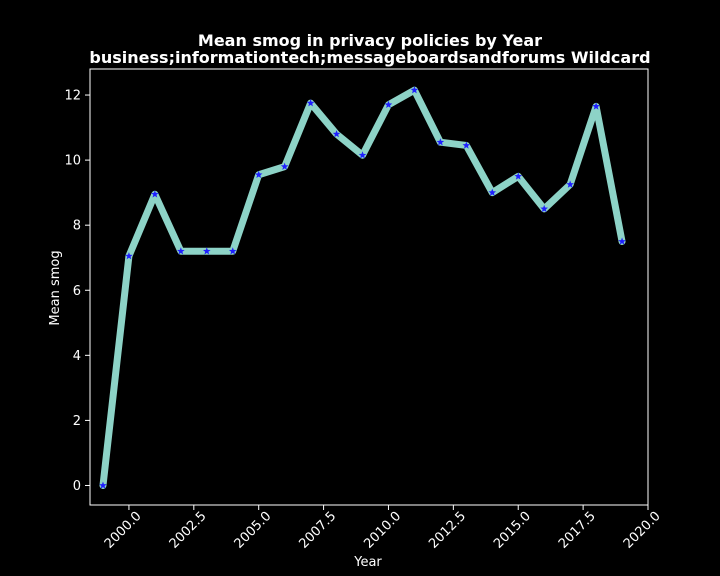  Describe the element at coordinates (123, 530) in the screenshot. I see `x-tick-label: 2000.0` at that location.